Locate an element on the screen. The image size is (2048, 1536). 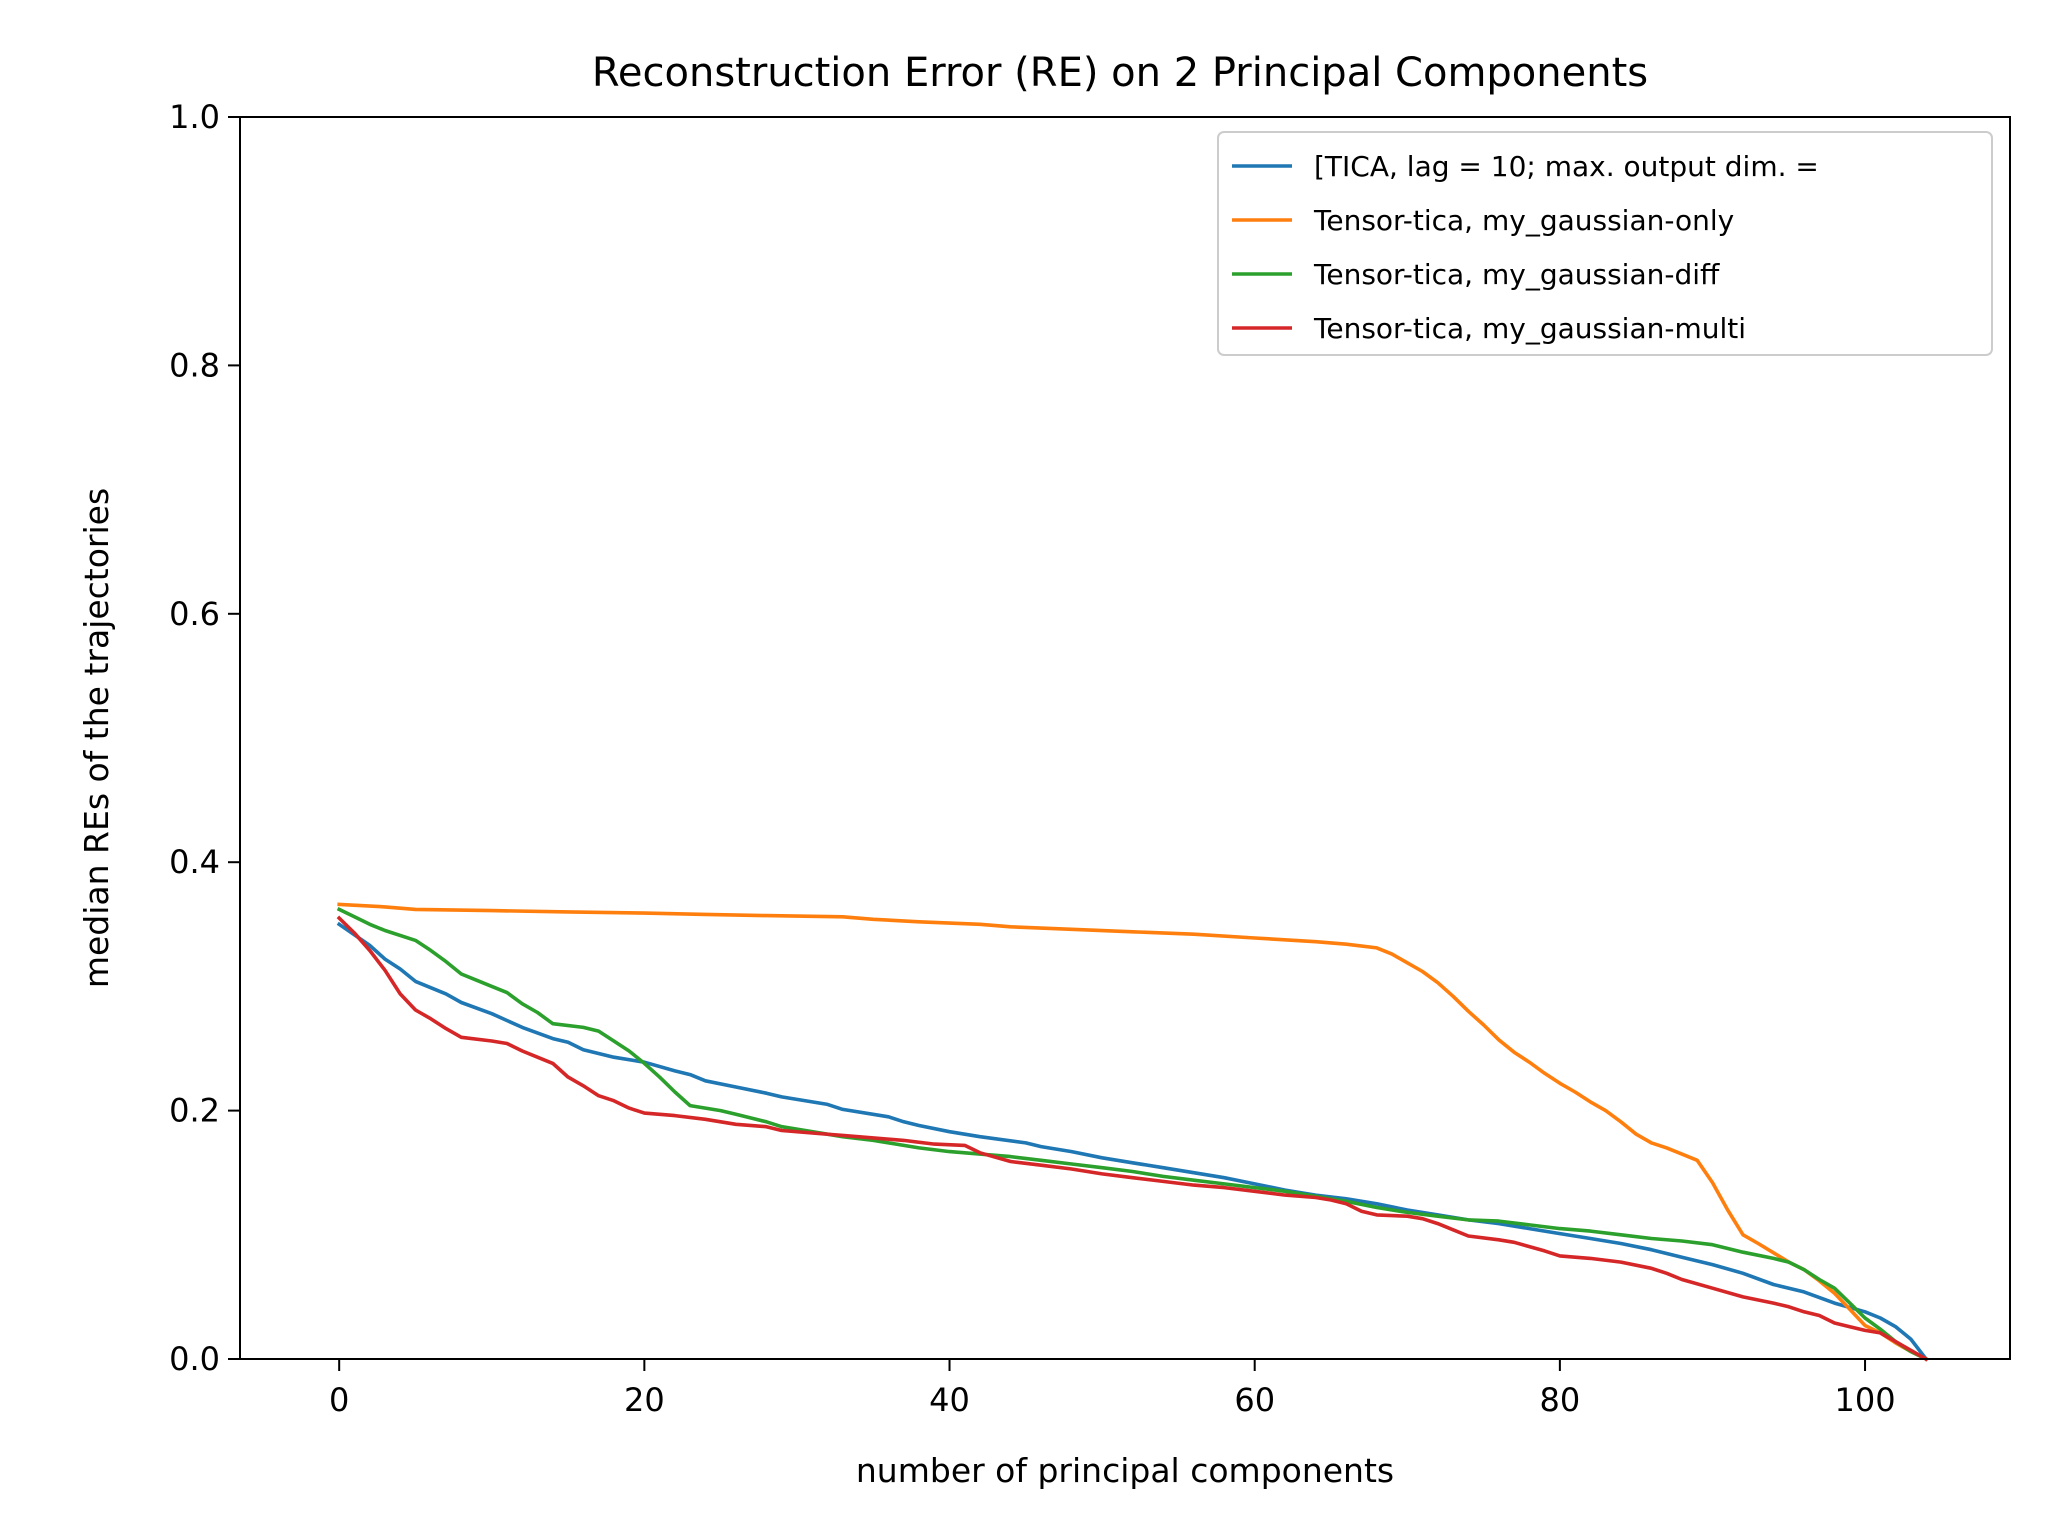
x-axis-label: number of principal components is located at coordinates (1125, 1470).